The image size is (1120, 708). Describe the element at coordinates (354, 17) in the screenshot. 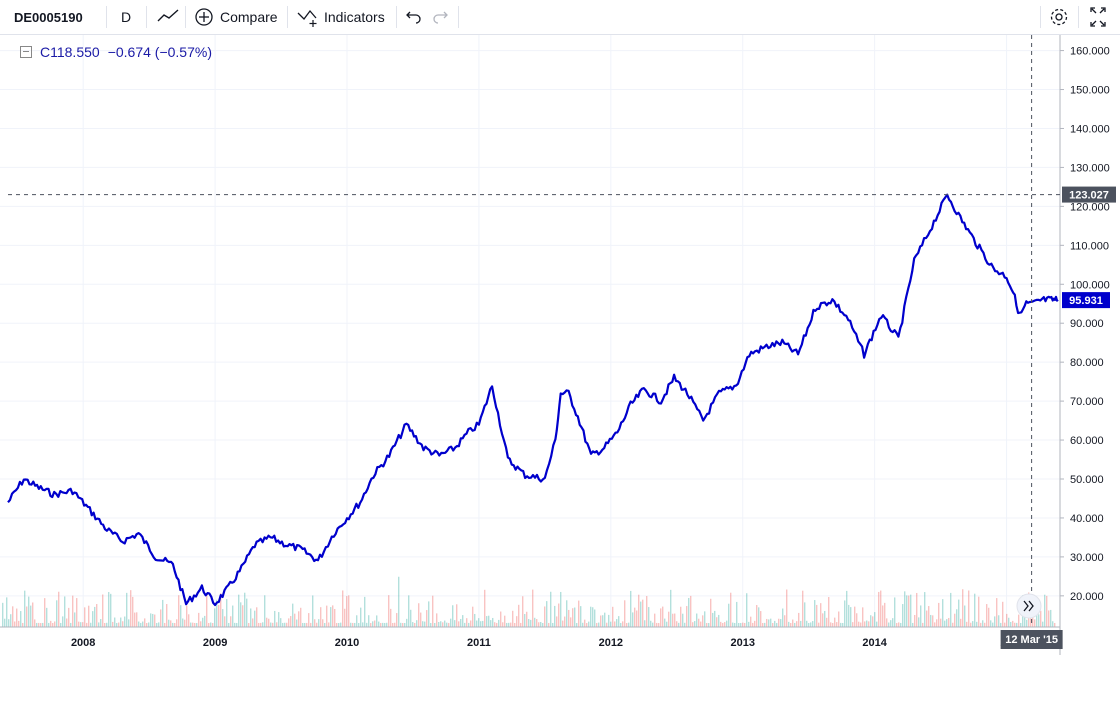

I see `indicators-label: Indicators` at that location.